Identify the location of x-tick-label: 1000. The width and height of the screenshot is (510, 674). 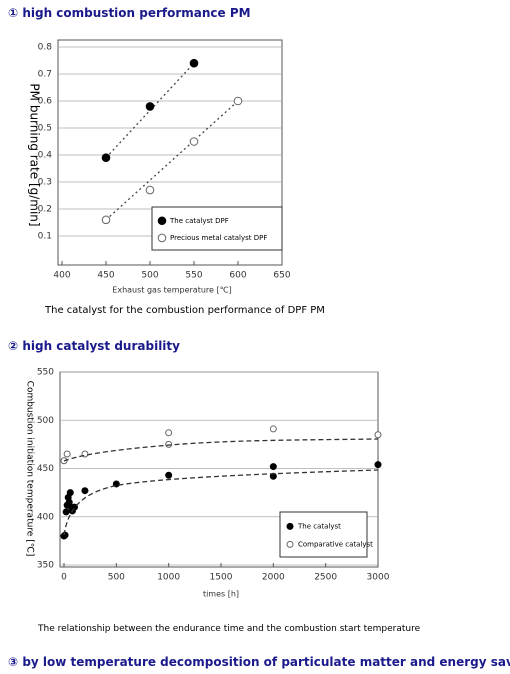
(168, 578).